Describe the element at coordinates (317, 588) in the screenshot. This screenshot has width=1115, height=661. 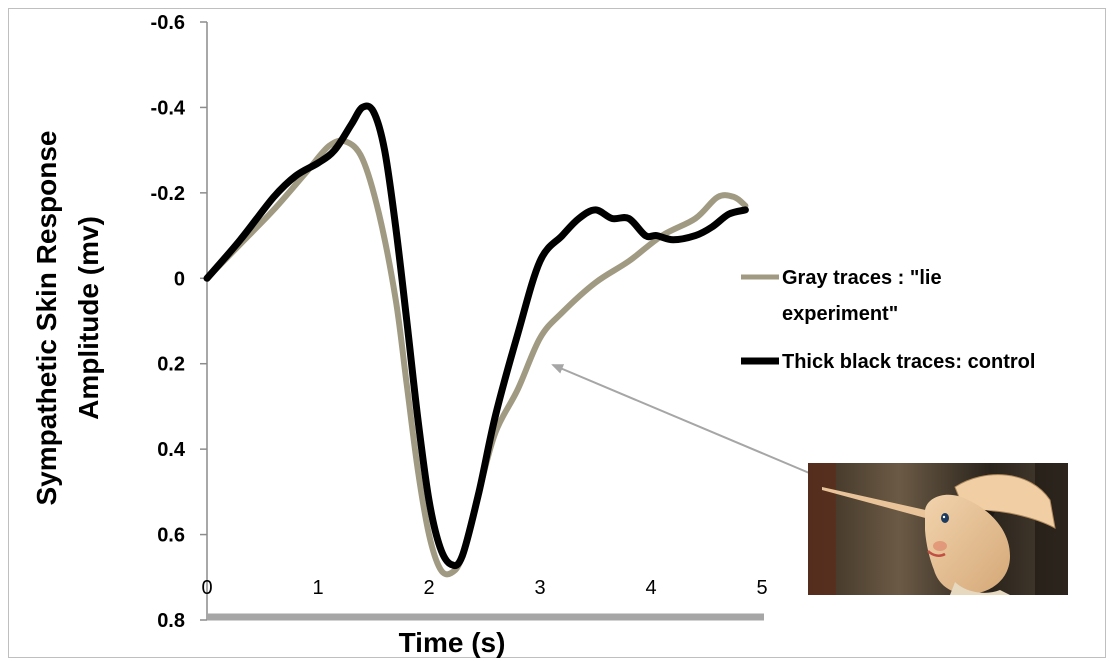
I see `x-tick-label: 1` at that location.